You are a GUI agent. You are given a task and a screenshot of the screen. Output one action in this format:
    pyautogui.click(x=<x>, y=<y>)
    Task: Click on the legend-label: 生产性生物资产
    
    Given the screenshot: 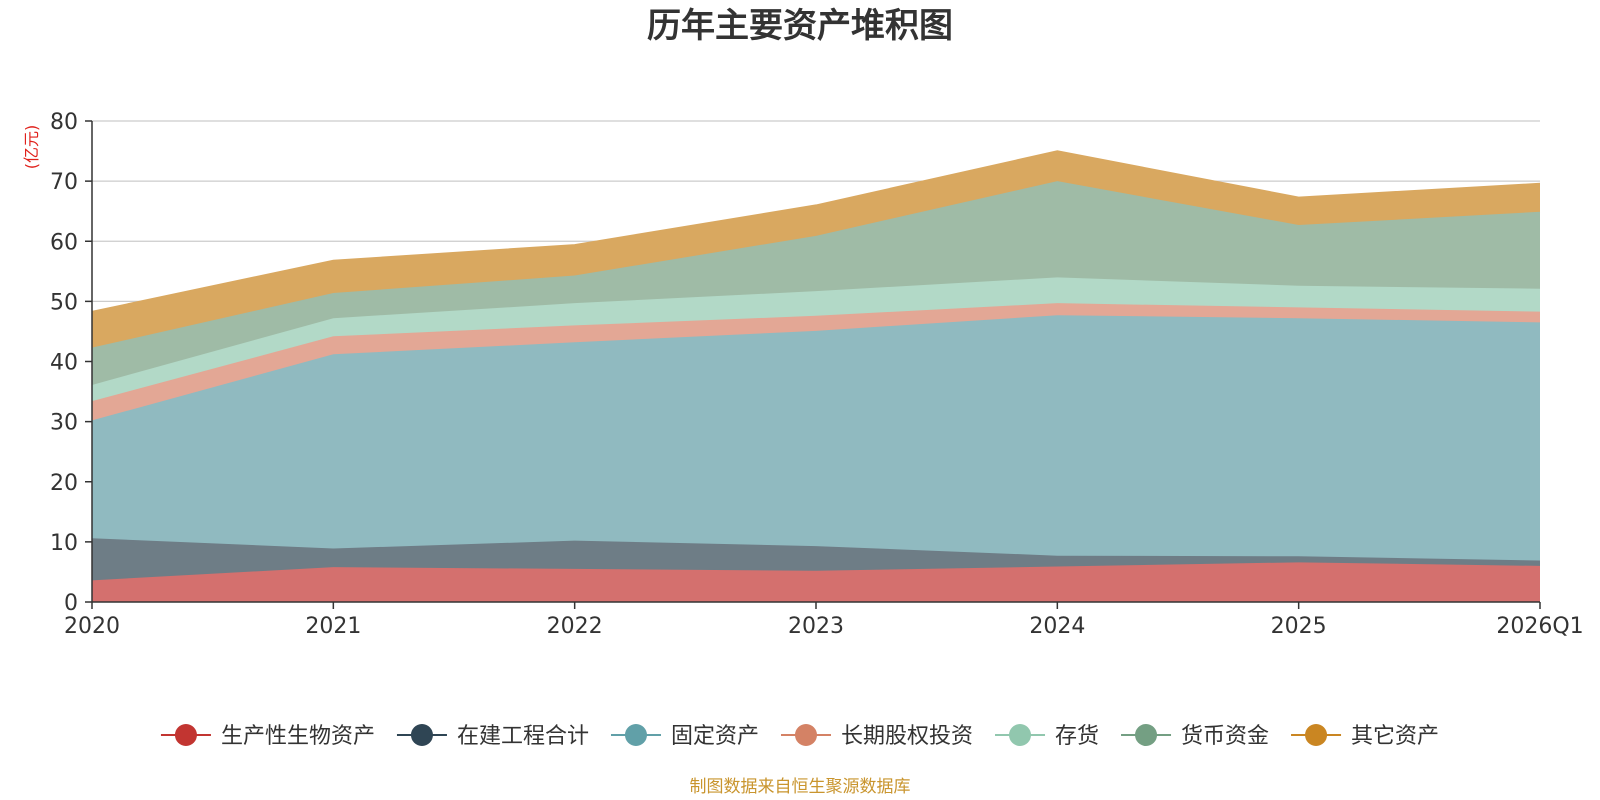 What is the action you would take?
    pyautogui.click(x=298, y=736)
    